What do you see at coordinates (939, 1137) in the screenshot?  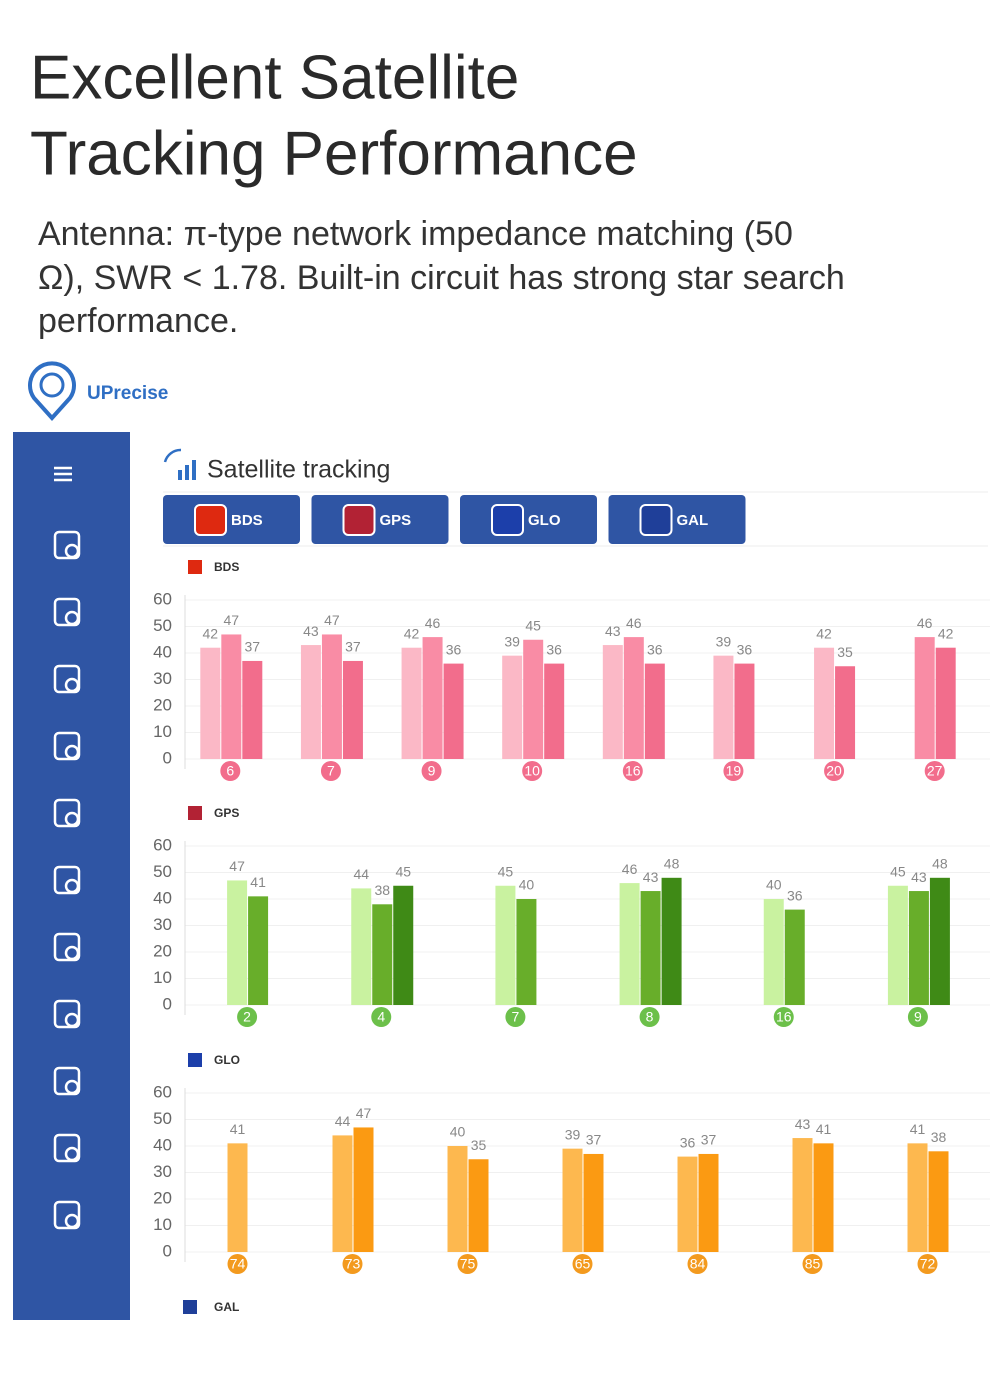 I see `value-label: 38` at bounding box center [939, 1137].